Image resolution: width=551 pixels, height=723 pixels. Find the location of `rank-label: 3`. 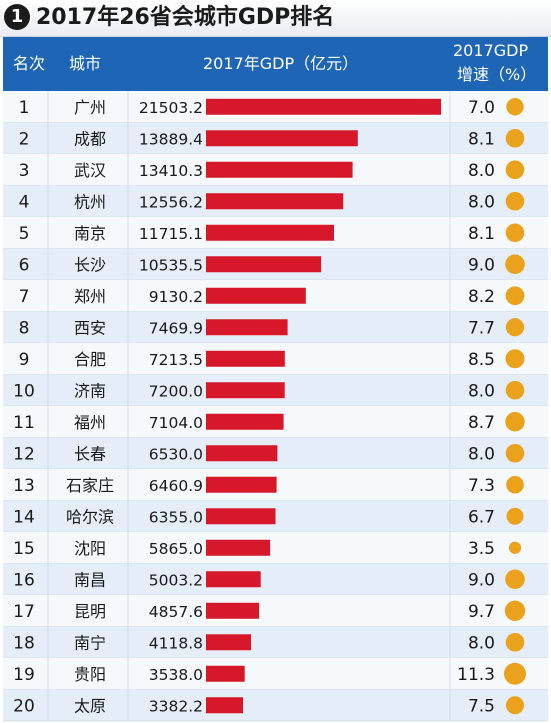

rank-label: 3 is located at coordinates (24, 171).